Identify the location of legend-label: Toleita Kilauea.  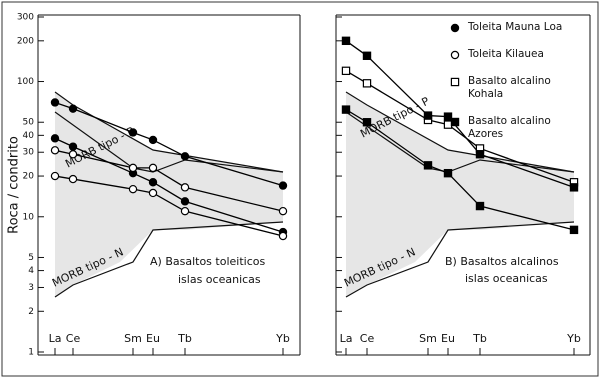
(506, 54).